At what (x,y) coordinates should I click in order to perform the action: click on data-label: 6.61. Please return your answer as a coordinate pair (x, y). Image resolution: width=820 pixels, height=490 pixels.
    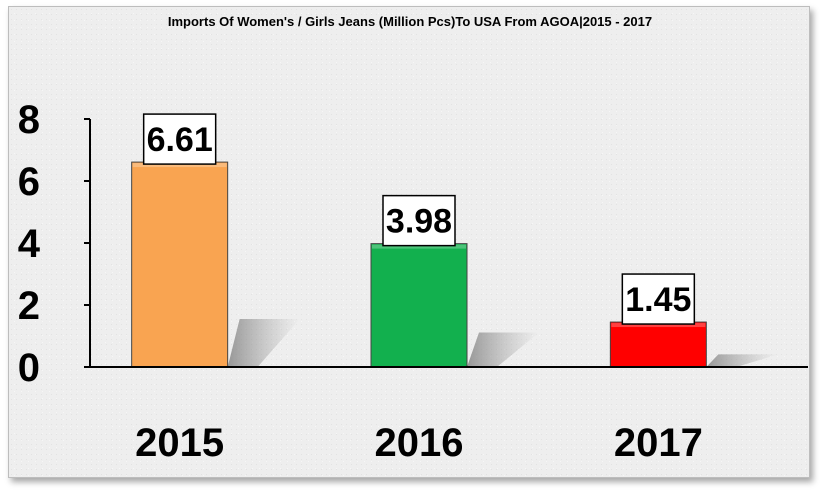
    Looking at the image, I should click on (180, 140).